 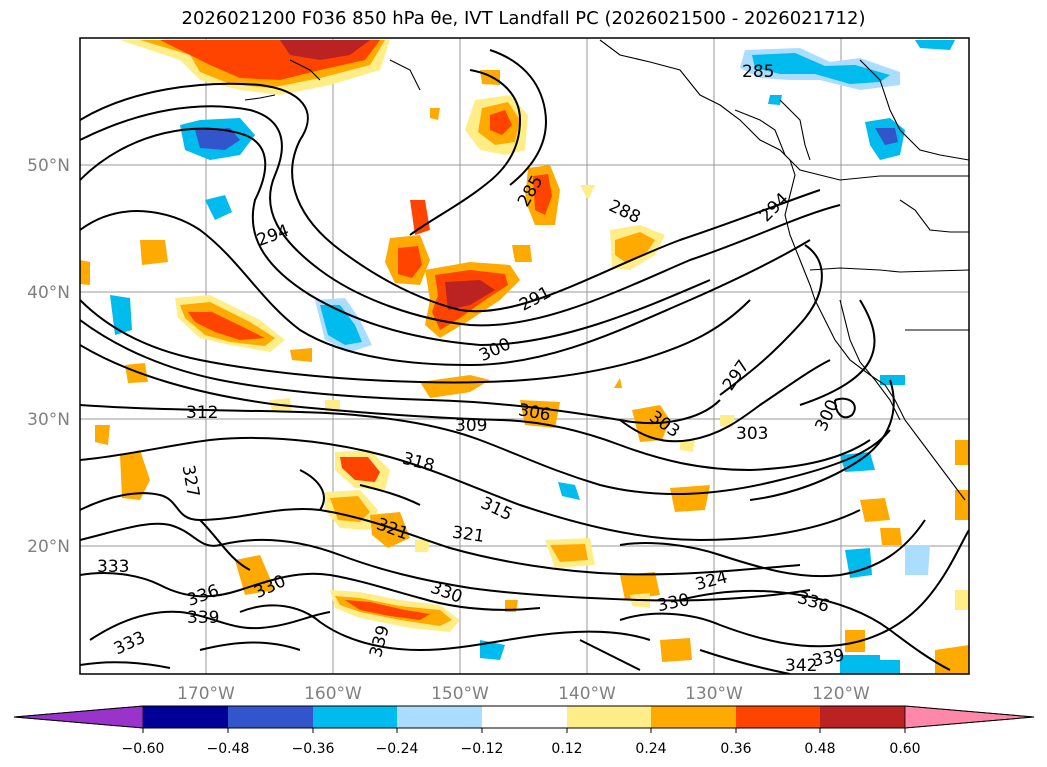 What do you see at coordinates (206, 694) in the screenshot?
I see `lon-tick-label: 170°W` at bounding box center [206, 694].